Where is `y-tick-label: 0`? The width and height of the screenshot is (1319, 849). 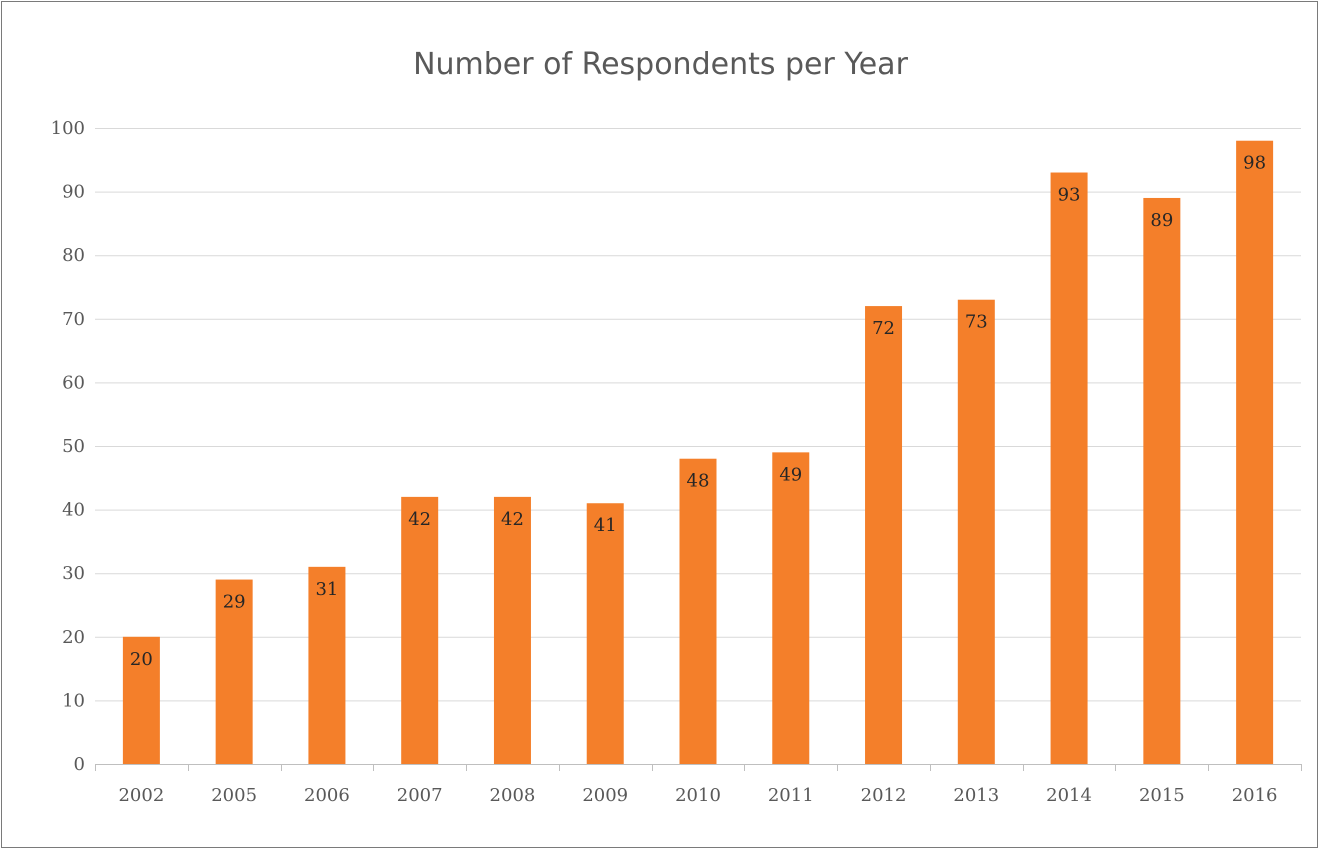 y-tick-label: 0 is located at coordinates (79, 764).